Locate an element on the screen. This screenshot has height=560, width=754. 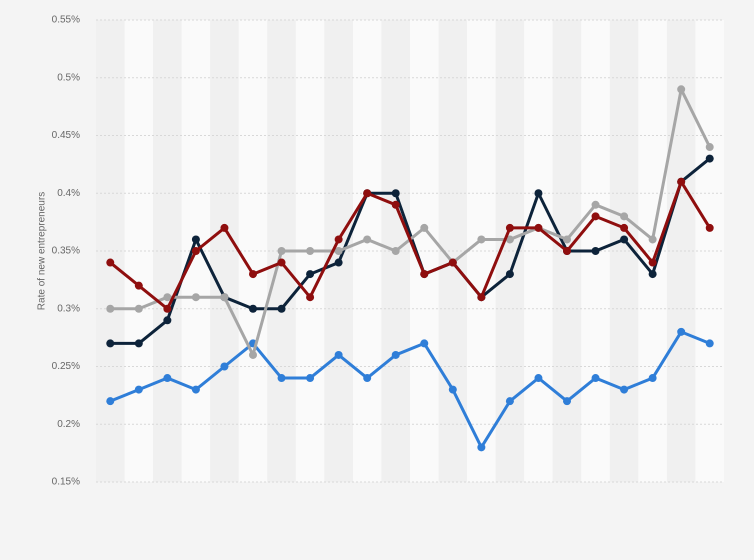
y-tick-label: 0.5% is located at coordinates (68, 77).